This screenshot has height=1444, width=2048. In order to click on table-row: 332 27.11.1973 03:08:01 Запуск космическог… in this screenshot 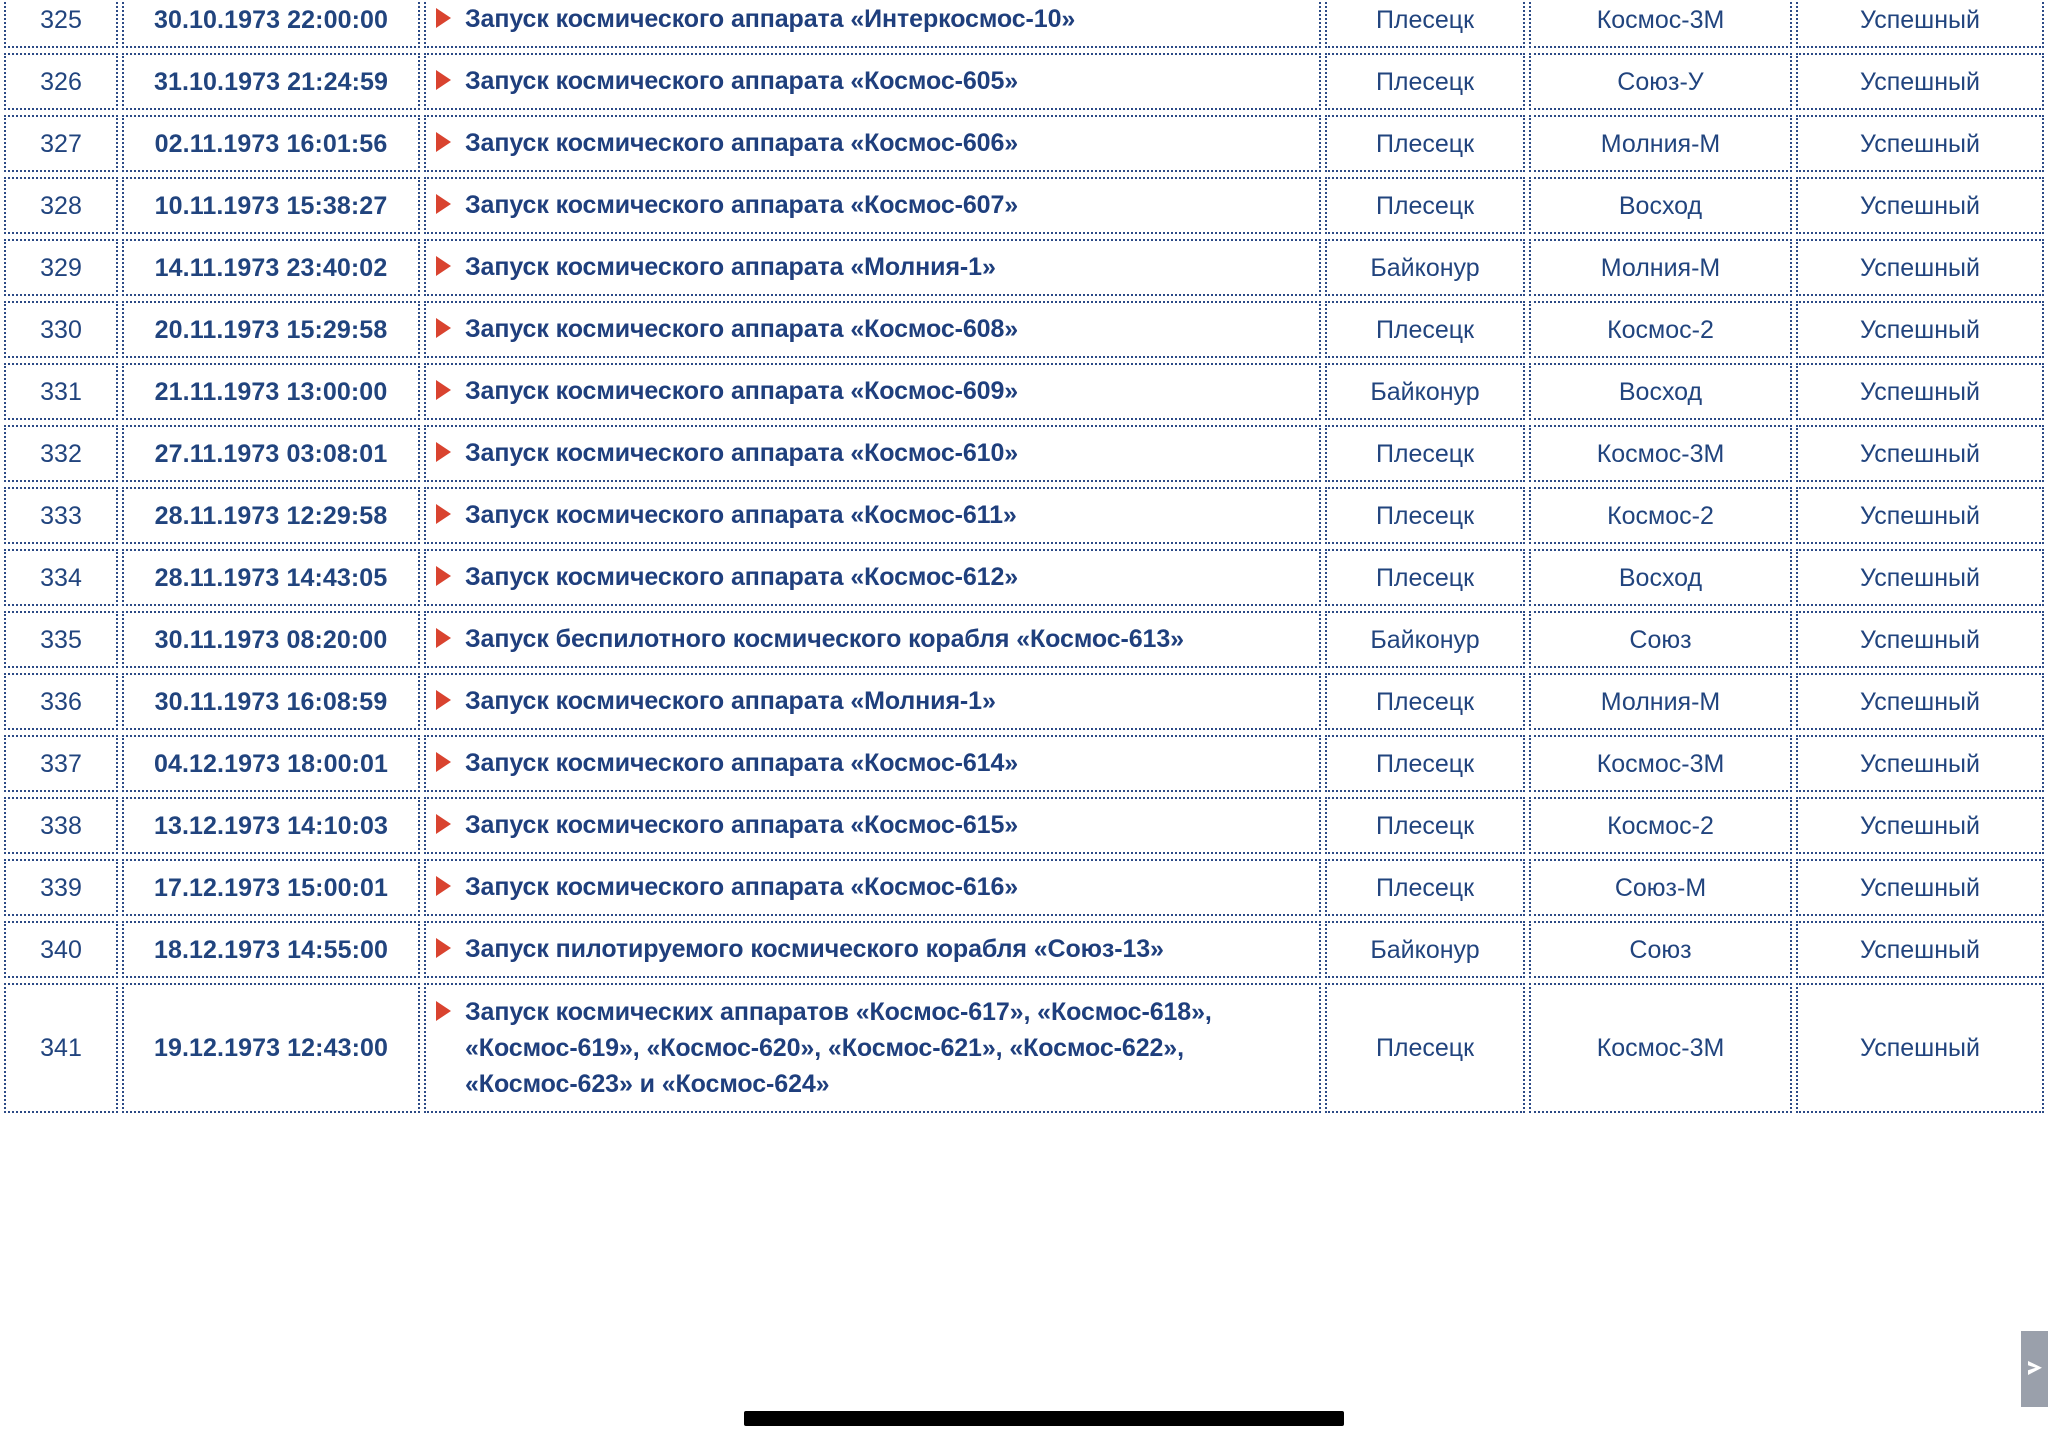, I will do `click(1024, 453)`.